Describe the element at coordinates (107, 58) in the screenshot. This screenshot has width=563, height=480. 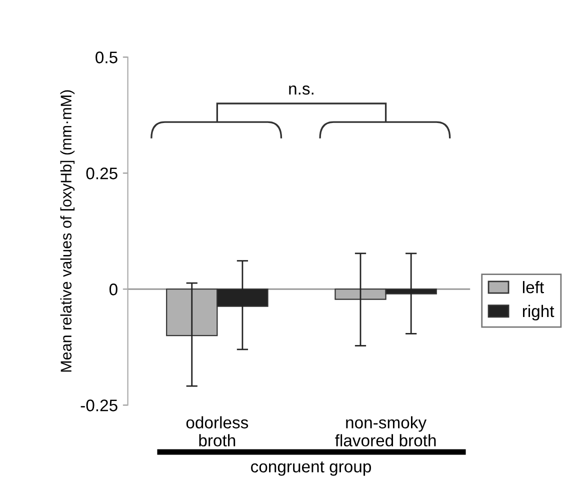
I see `y-tick-label: 0.5` at that location.